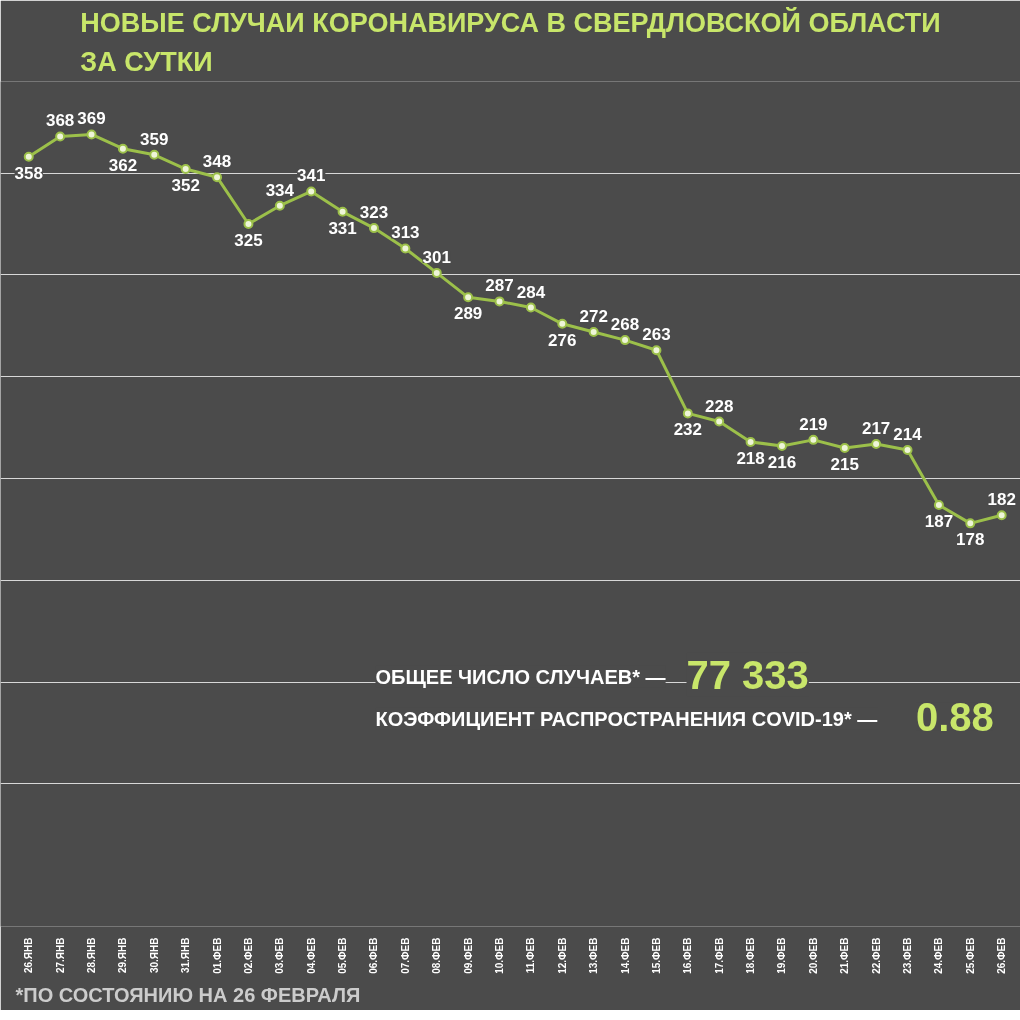 The width and height of the screenshot is (1020, 1020). I want to click on data-label: 341, so click(311, 176).